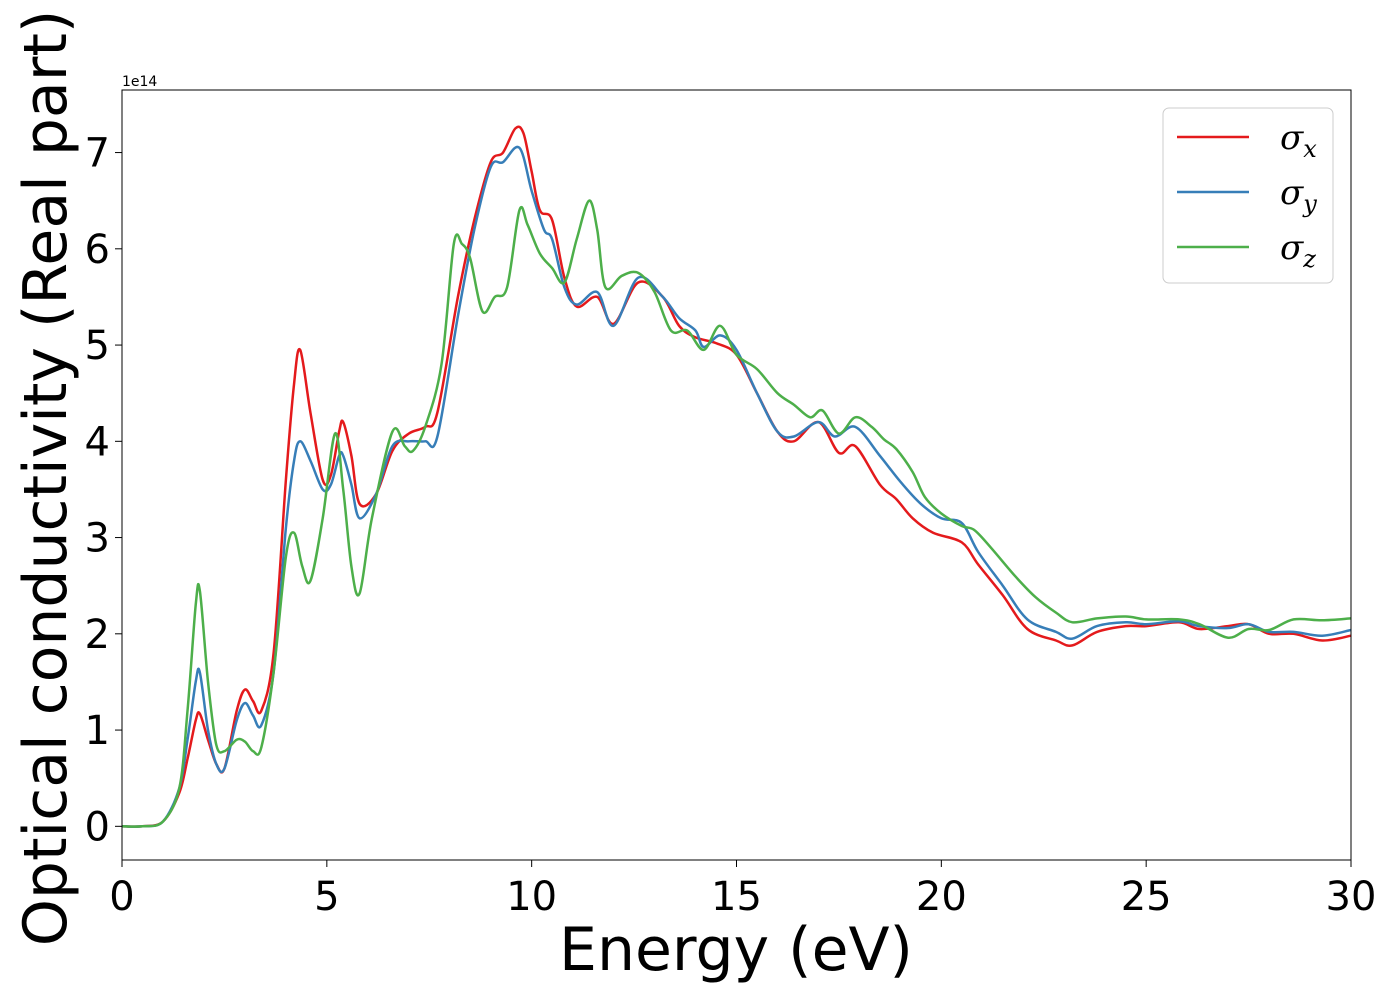  What do you see at coordinates (46, 478) in the screenshot?
I see `y-axis-title: Optical conductivity (Real part)` at bounding box center [46, 478].